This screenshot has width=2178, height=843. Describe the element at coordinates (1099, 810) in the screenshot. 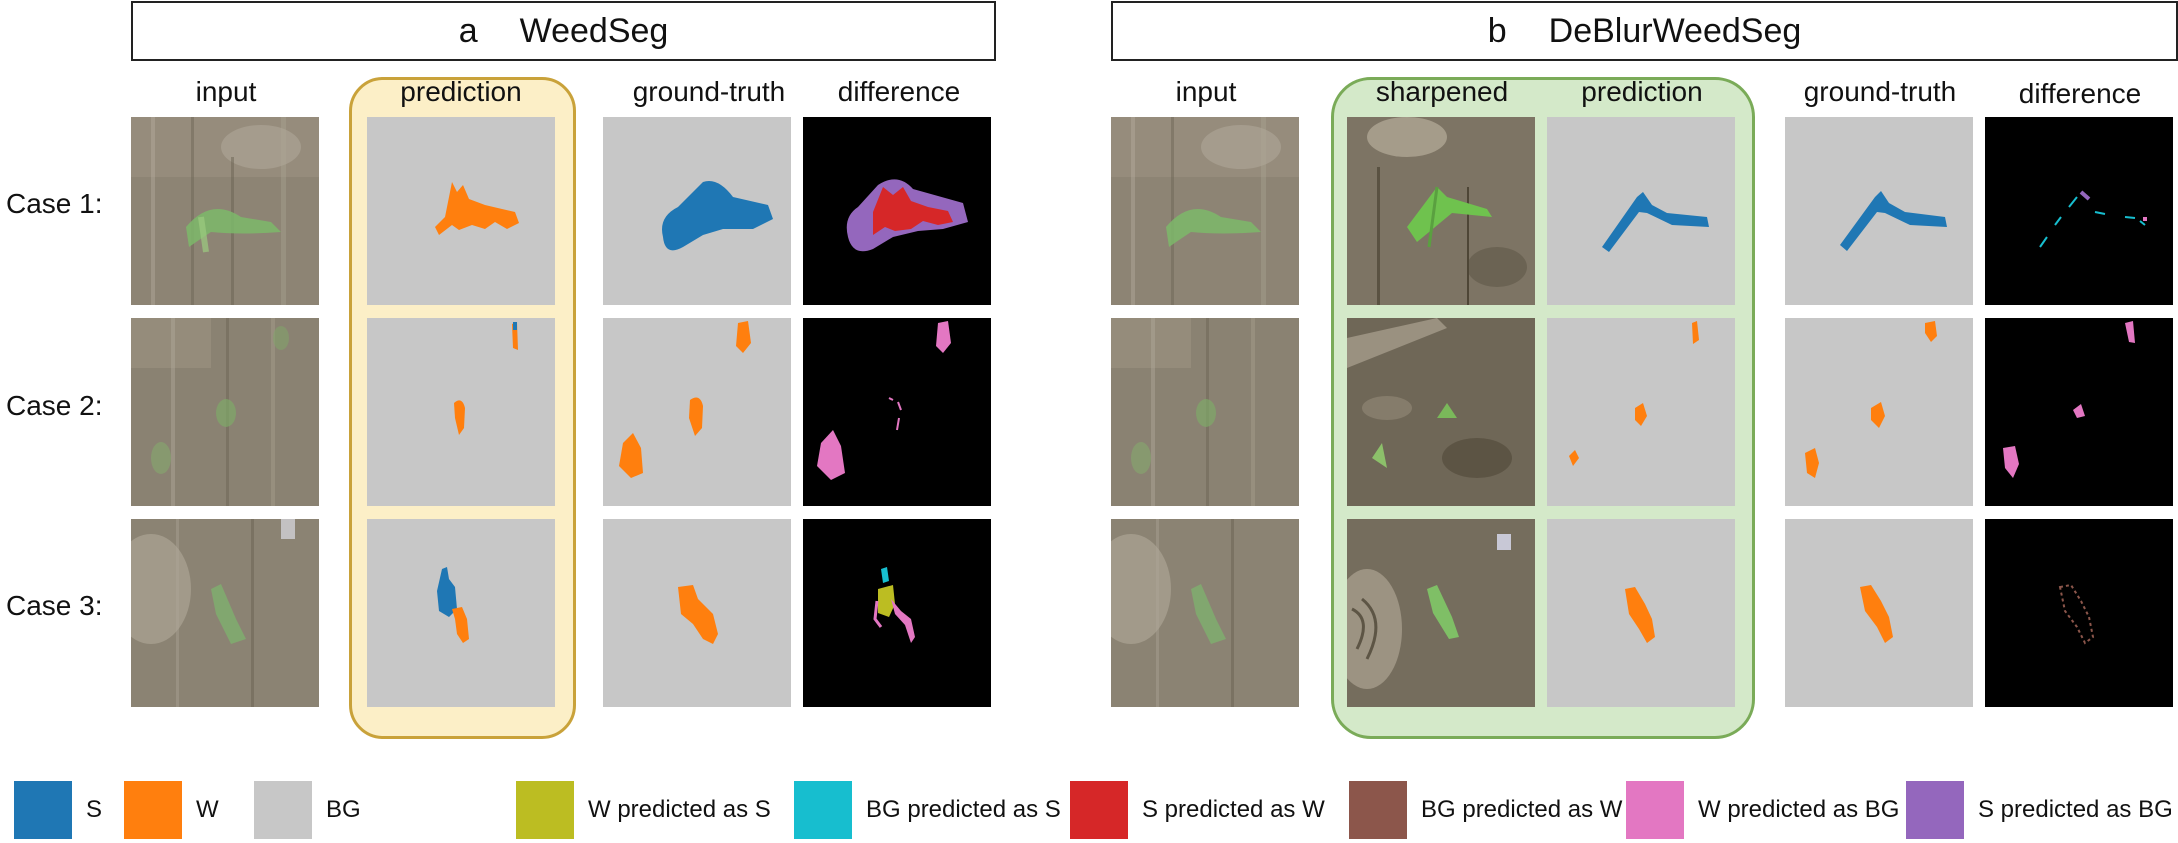

I see `legend-swatch-s-as-w` at that location.